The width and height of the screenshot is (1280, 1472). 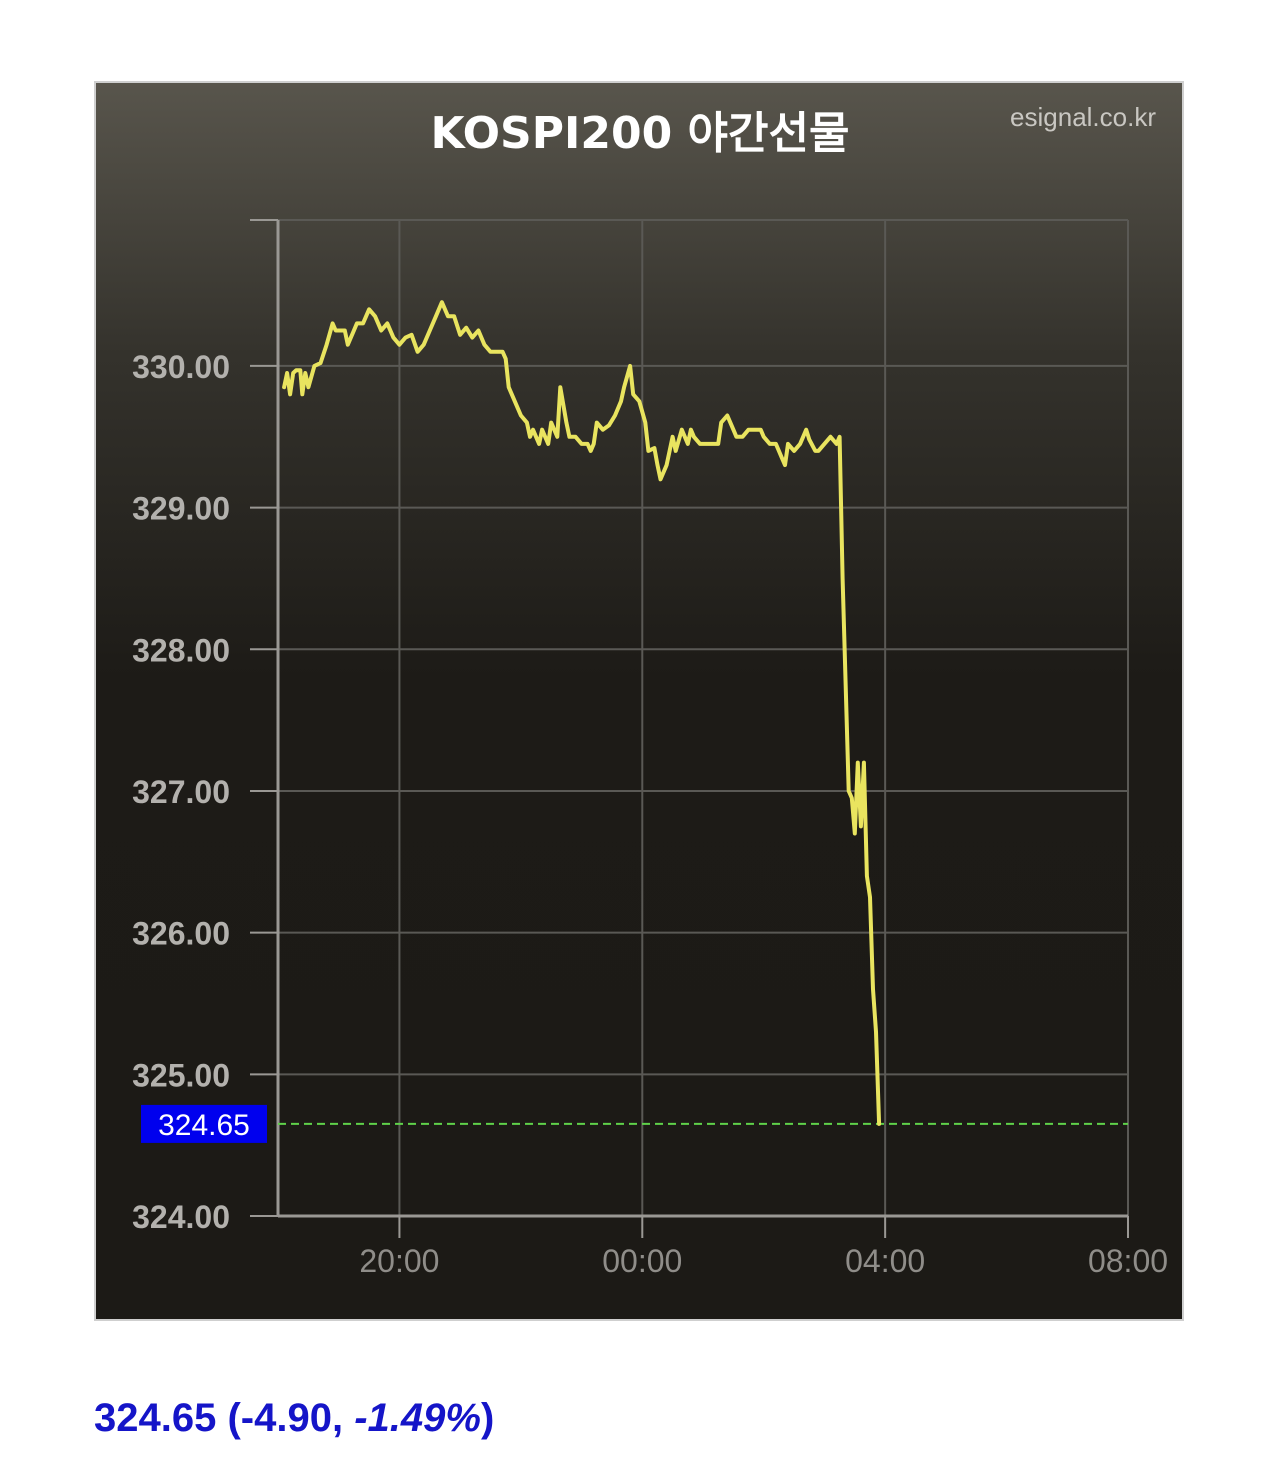 I want to click on current-price-label: 324.65, so click(x=204, y=1125).